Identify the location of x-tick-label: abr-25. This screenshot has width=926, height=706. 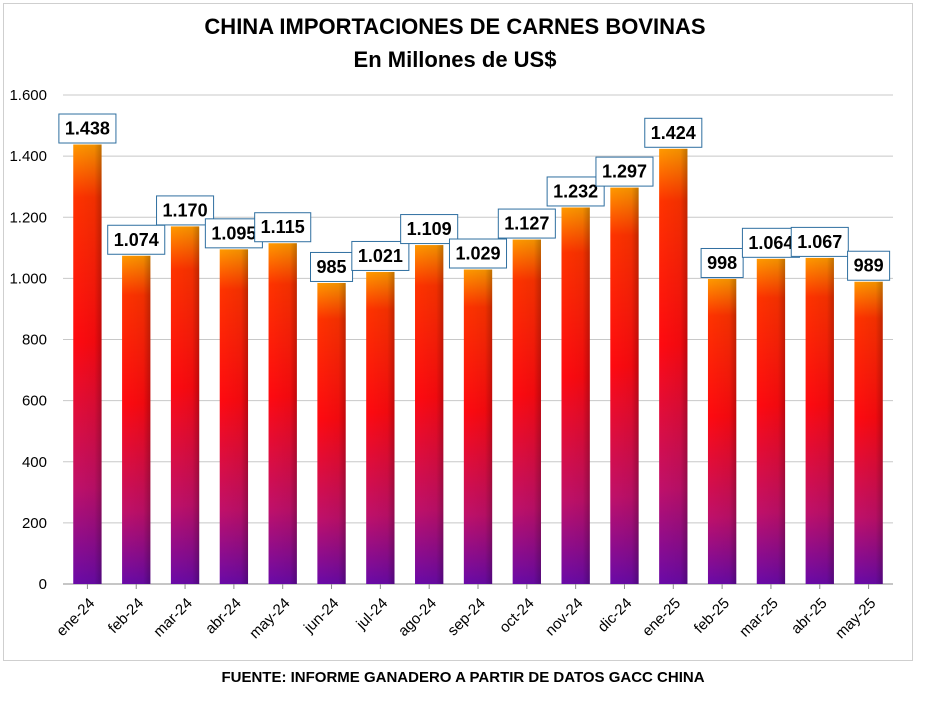
(809, 616).